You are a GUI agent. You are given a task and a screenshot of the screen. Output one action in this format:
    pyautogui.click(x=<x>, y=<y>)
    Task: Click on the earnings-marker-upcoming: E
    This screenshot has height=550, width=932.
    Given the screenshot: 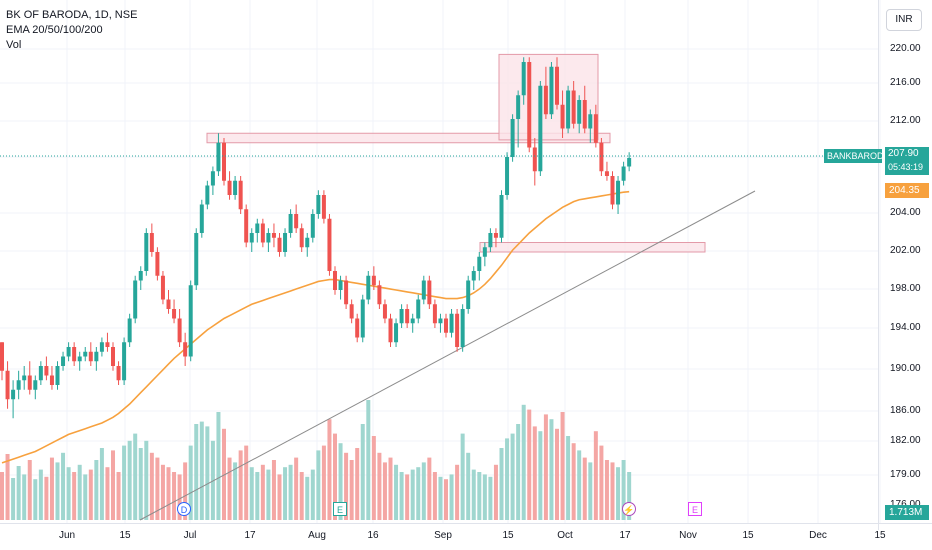 What is the action you would take?
    pyautogui.click(x=695, y=509)
    